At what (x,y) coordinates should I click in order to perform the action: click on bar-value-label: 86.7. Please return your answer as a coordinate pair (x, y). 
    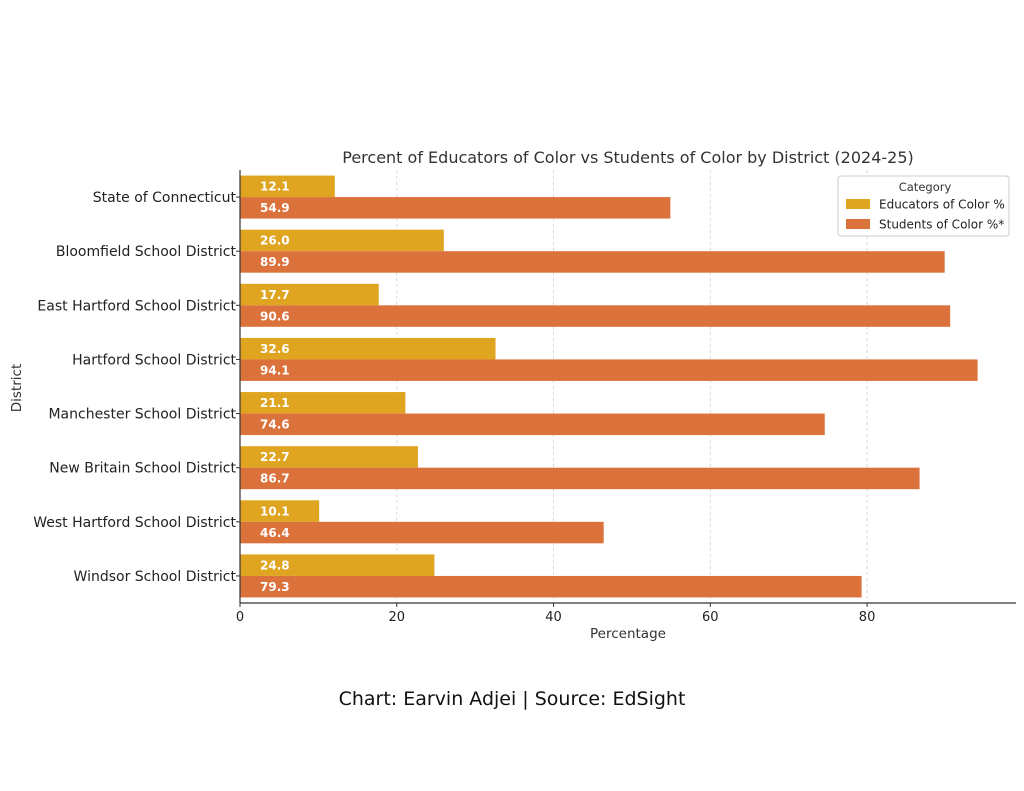
    Looking at the image, I should click on (275, 479).